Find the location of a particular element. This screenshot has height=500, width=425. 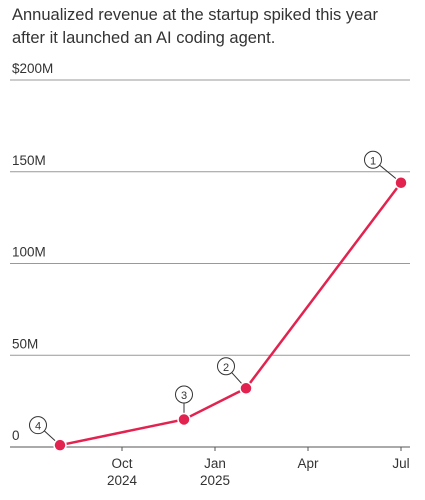

x-tick-label: Jul is located at coordinates (400, 463).